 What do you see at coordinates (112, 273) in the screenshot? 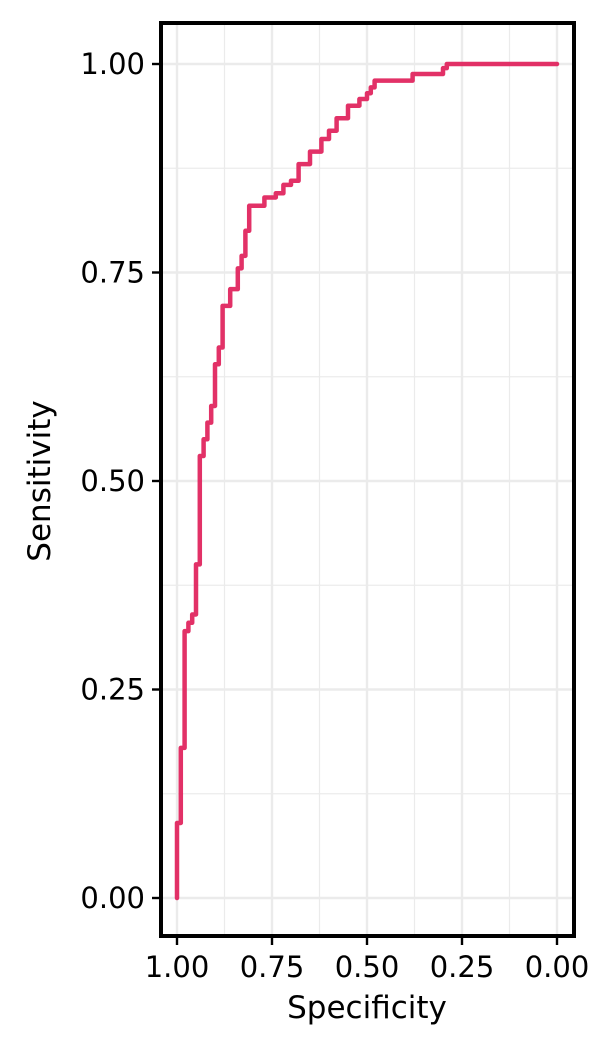
I see `y-tick-label: 0.75` at bounding box center [112, 273].